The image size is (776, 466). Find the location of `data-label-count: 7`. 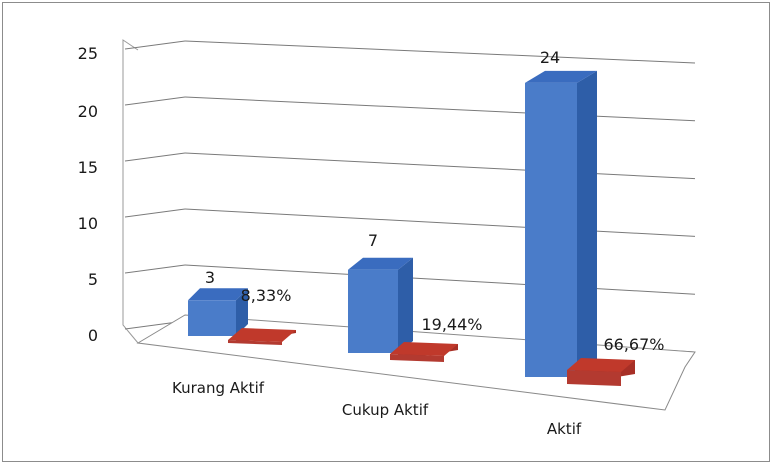

data-label-count: 7 is located at coordinates (373, 240).